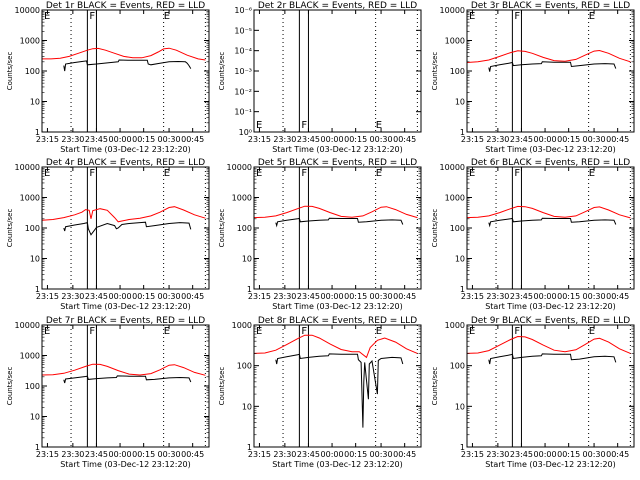 The image size is (640, 480). Describe the element at coordinates (125, 6) in the screenshot. I see `panel-title: Det 1r BLACK = Events, RED = LLD` at that location.